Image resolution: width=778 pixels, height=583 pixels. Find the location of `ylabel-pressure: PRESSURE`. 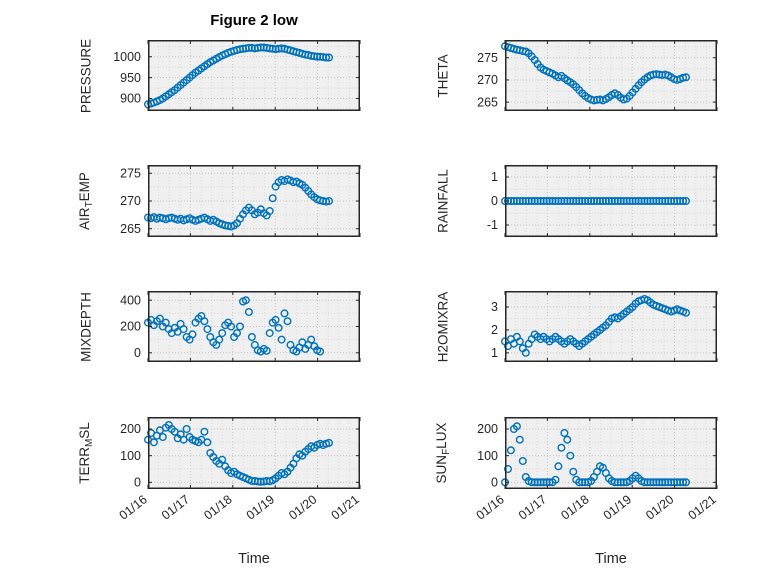

ylabel-pressure: PRESSURE is located at coordinates (86, 76).